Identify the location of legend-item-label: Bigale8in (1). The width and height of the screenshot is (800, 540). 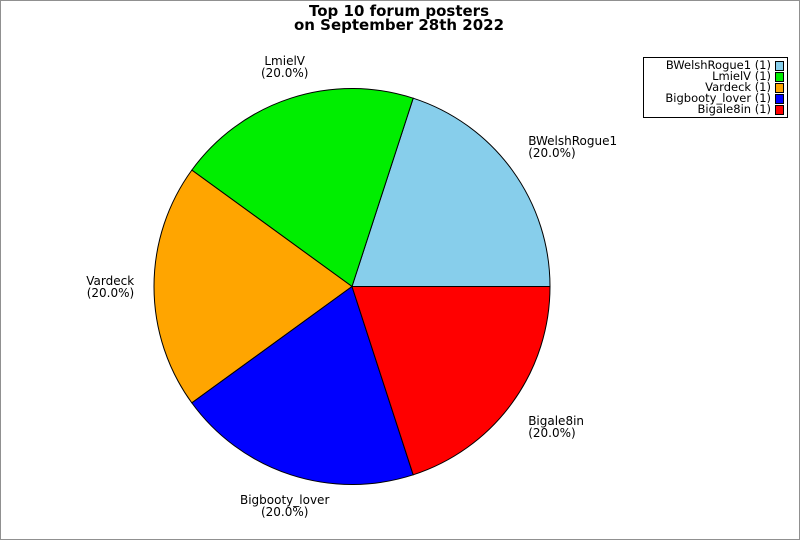
(734, 109).